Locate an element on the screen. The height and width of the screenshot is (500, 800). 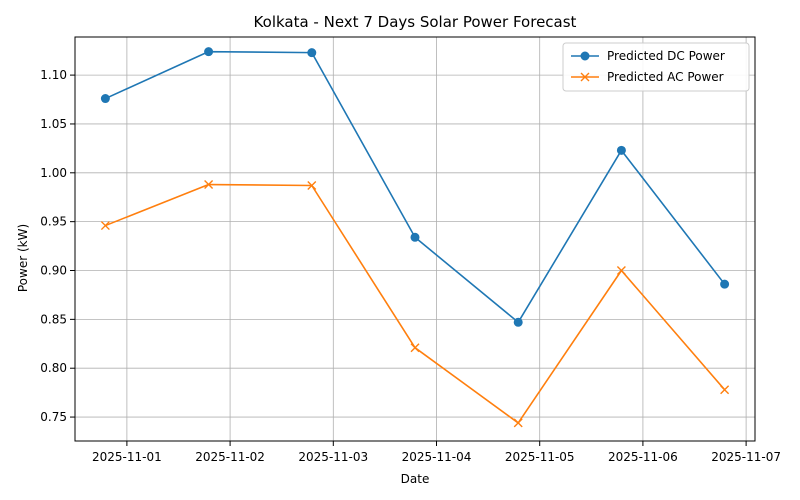
x-tick-label: 2025-11-06 is located at coordinates (643, 457).